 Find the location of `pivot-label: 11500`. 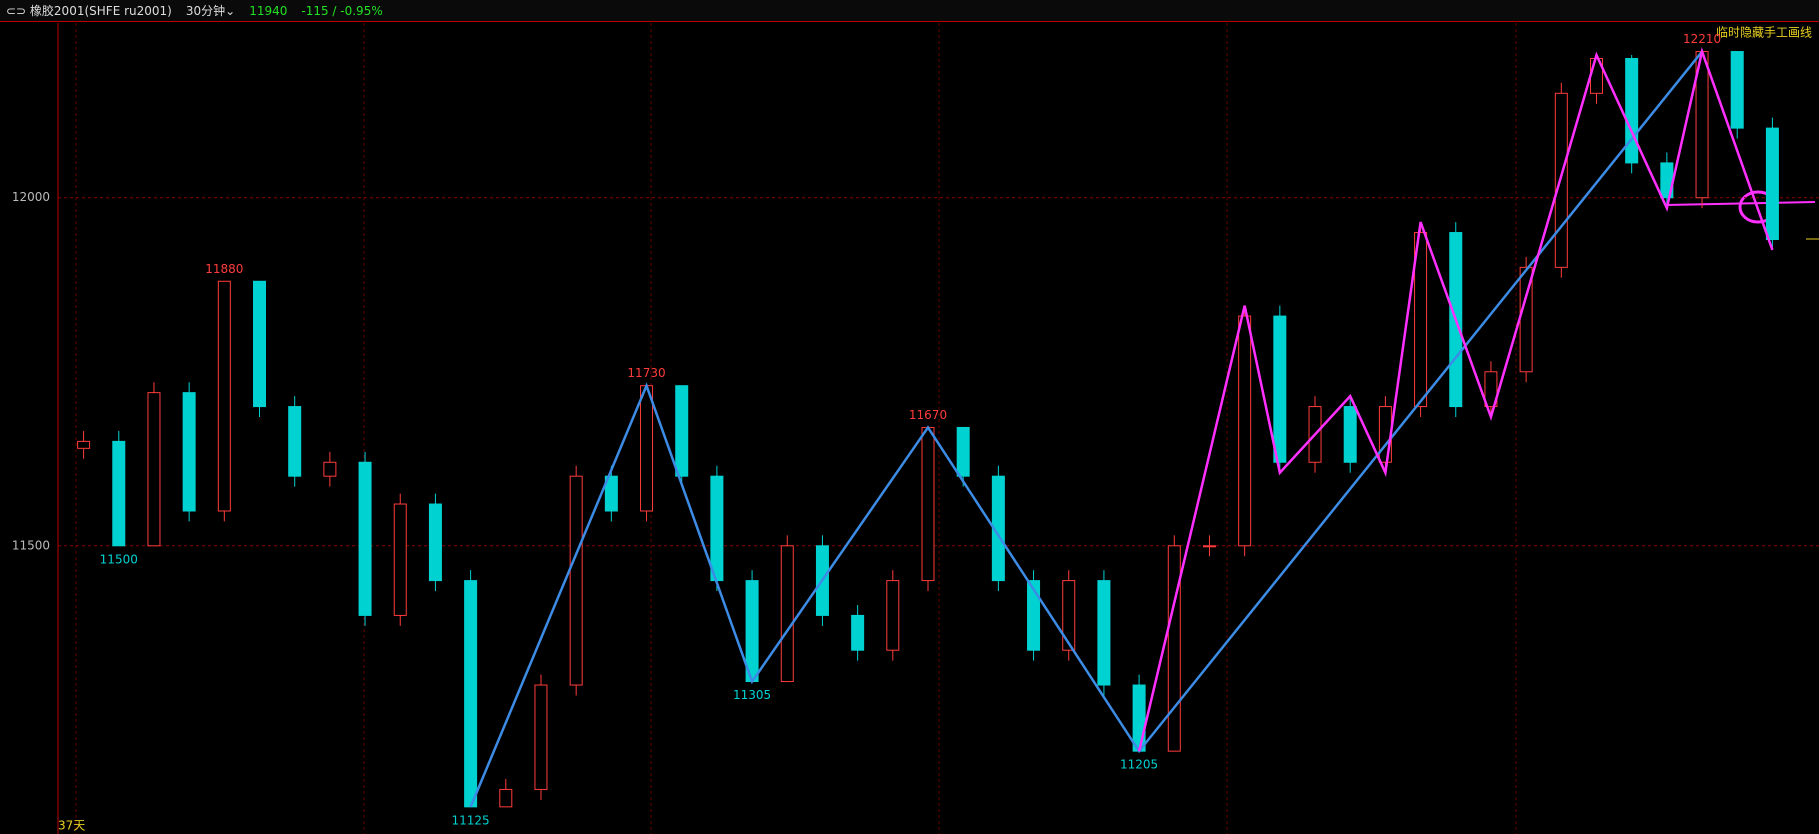

pivot-label: 11500 is located at coordinates (119, 559).